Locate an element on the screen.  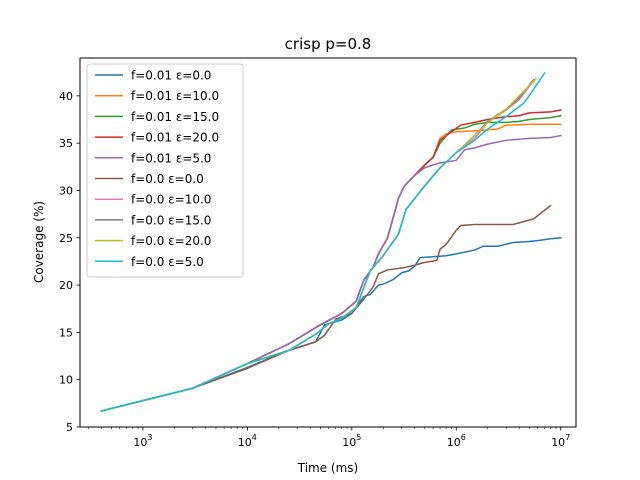
legend-entry: f=0.01 ε=20.0 is located at coordinates (175, 138).